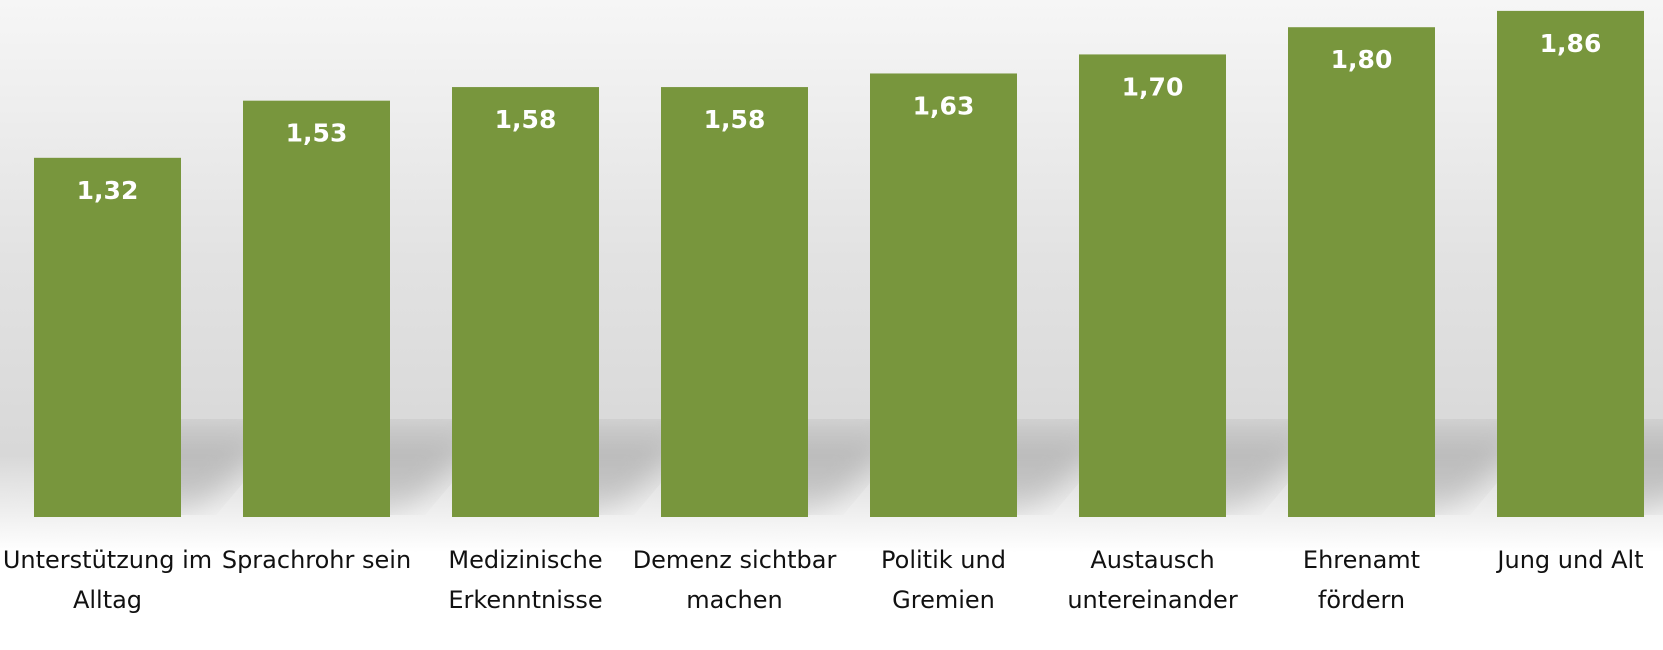 Image resolution: width=1663 pixels, height=650 pixels. What do you see at coordinates (525, 580) in the screenshot?
I see `x-tick-label: Medizinische Erkenntnisse` at bounding box center [525, 580].